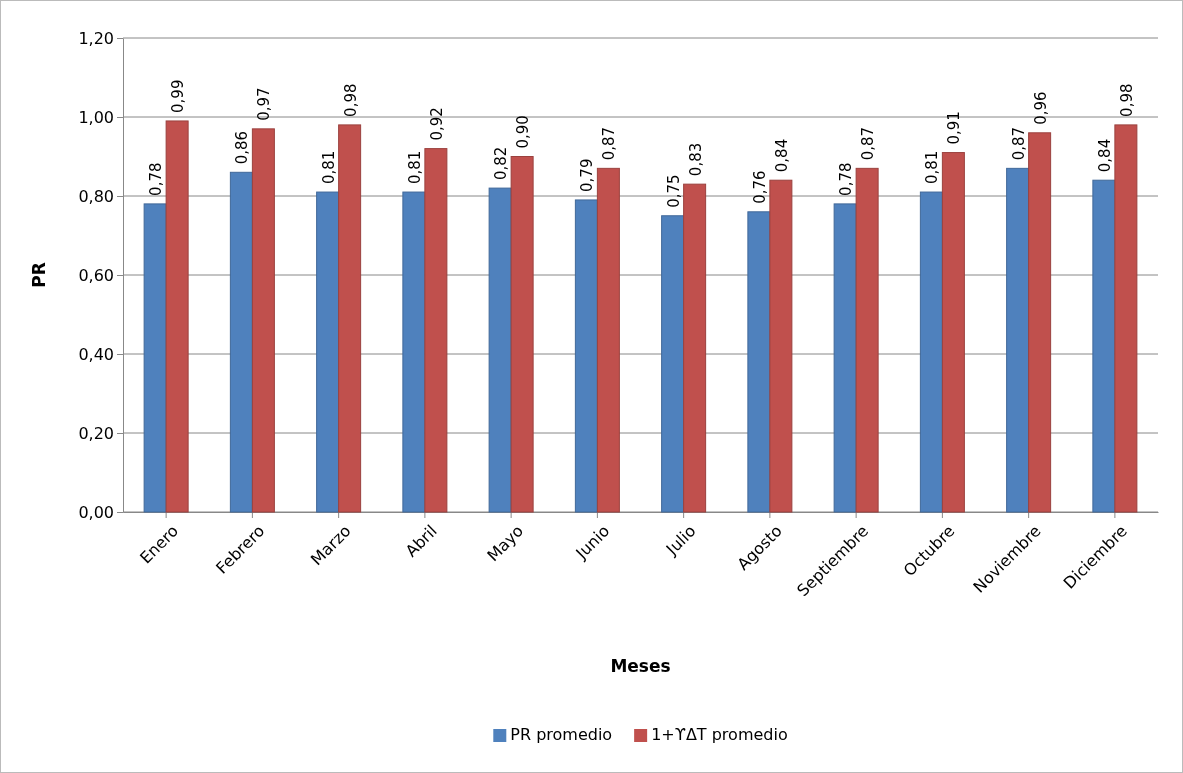  What do you see at coordinates (96, 354) in the screenshot?
I see `y-tick-label: 0,40` at bounding box center [96, 354].